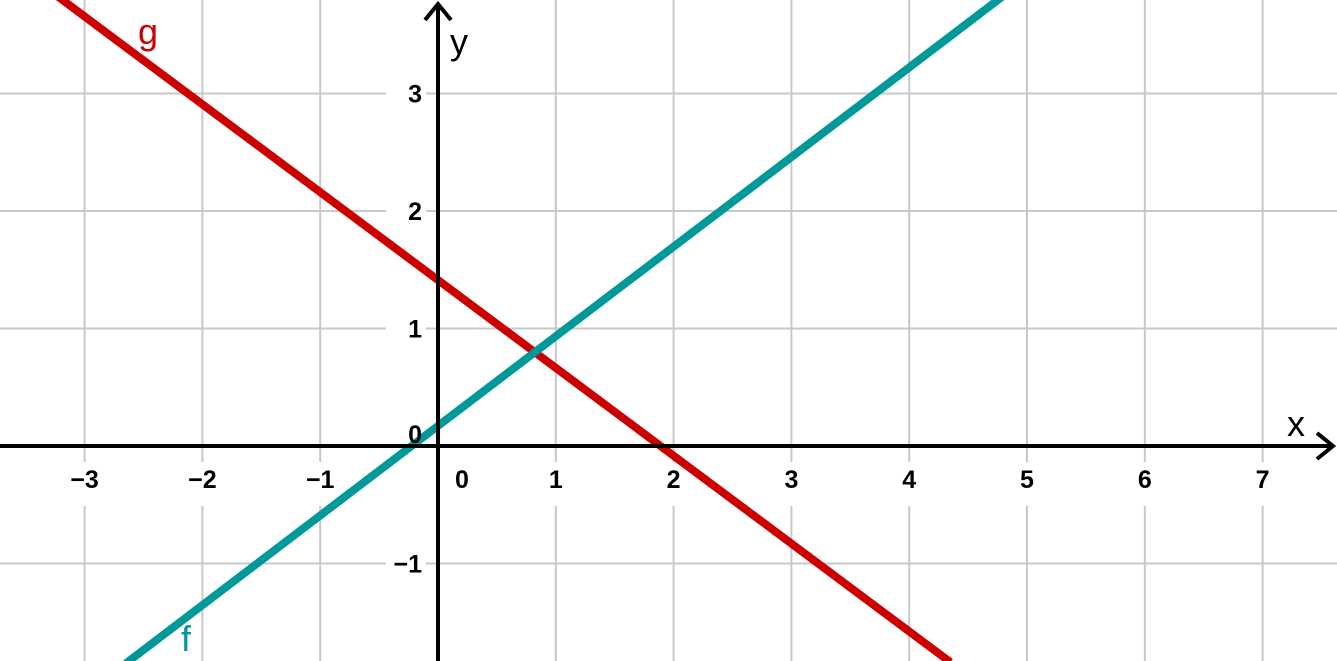  What do you see at coordinates (438, 11) in the screenshot?
I see `y-axis-arrow` at bounding box center [438, 11].